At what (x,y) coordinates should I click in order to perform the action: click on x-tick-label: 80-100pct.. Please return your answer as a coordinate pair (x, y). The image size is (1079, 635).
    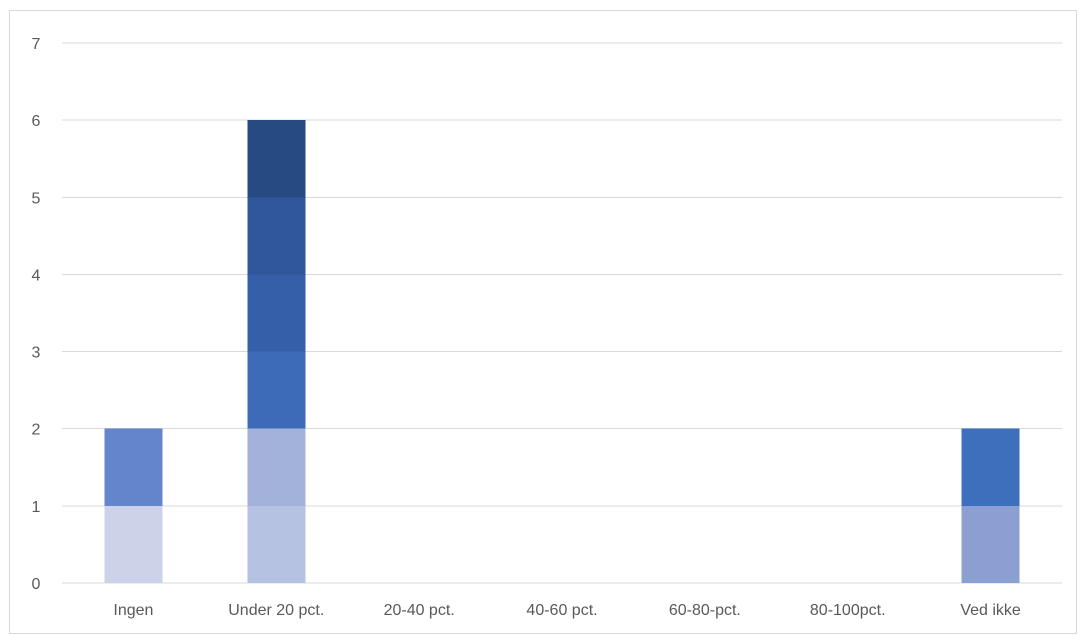
    Looking at the image, I should click on (848, 610).